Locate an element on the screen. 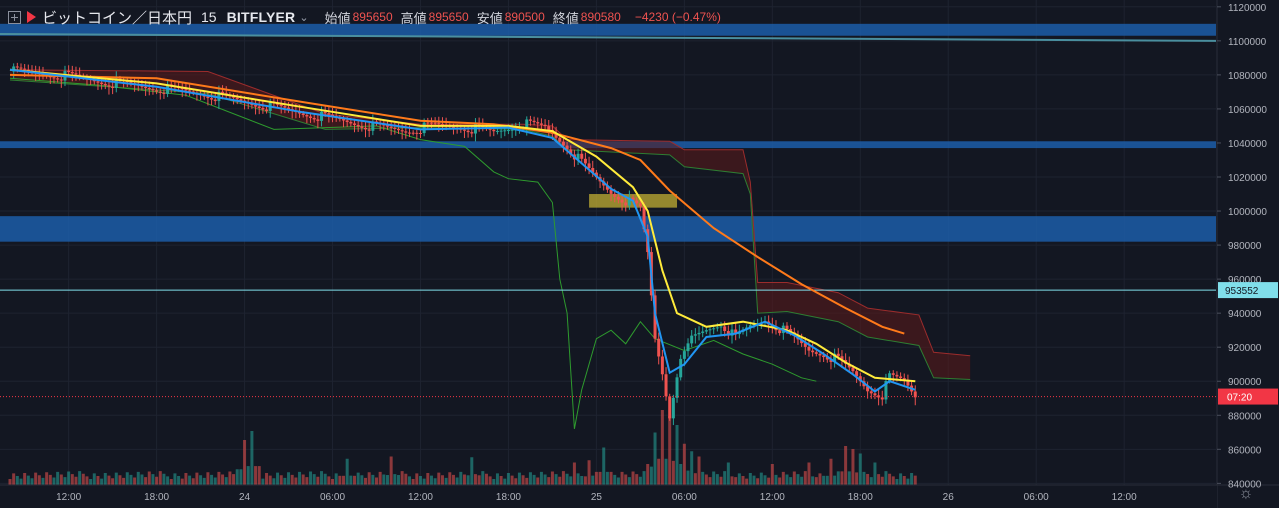 This screenshot has width=1279, height=508. open-value: 895650 is located at coordinates (372, 17).